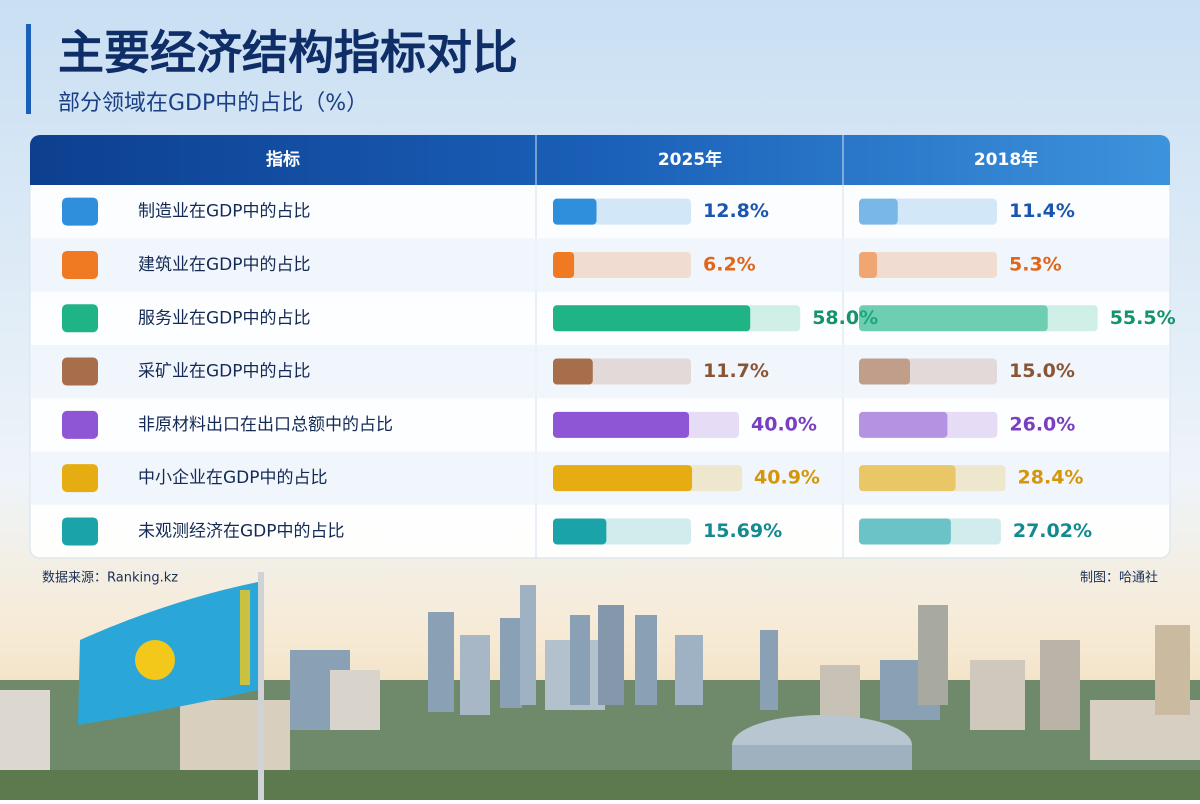  What do you see at coordinates (736, 371) in the screenshot?
I see `value-label: 11.7%` at bounding box center [736, 371].